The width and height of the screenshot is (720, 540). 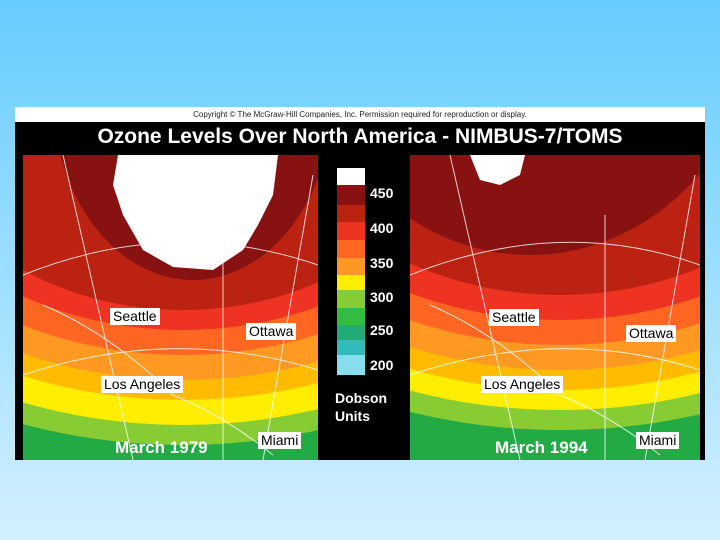 What do you see at coordinates (361, 407) in the screenshot?
I see `legend-units: Dobson Units` at bounding box center [361, 407].